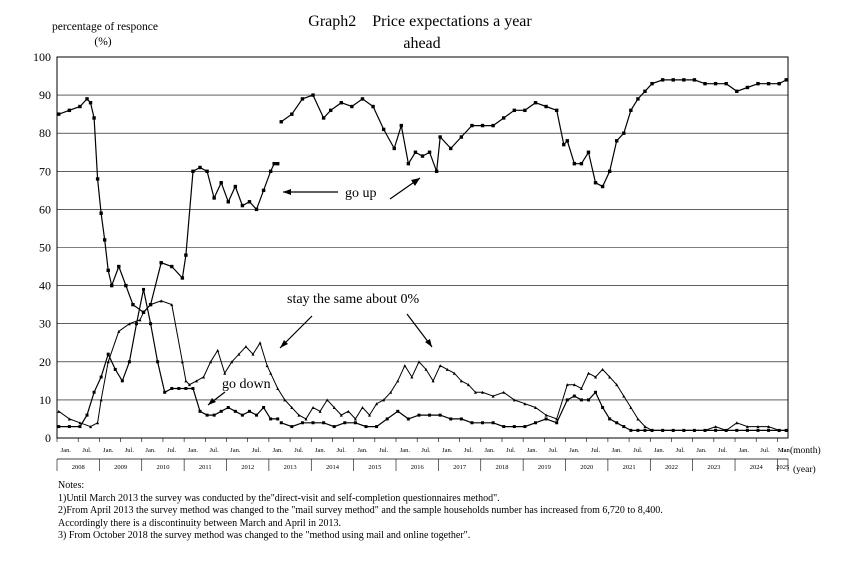 The width and height of the screenshot is (845, 569). Describe the element at coordinates (629, 467) in the screenshot. I see `x-year-label: 2021` at that location.